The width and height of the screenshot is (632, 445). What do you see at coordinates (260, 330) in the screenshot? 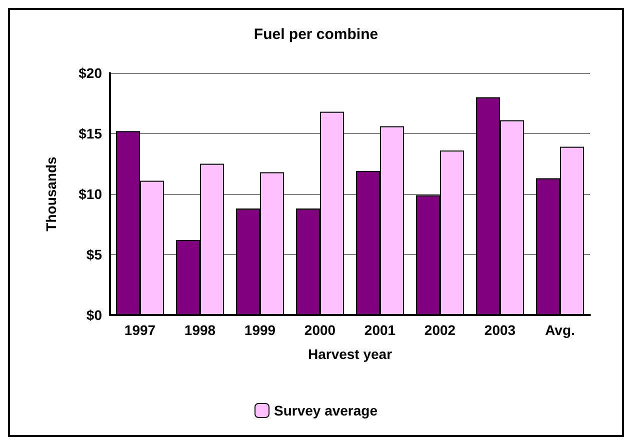
I see `x-tick-label: 1999` at bounding box center [260, 330].